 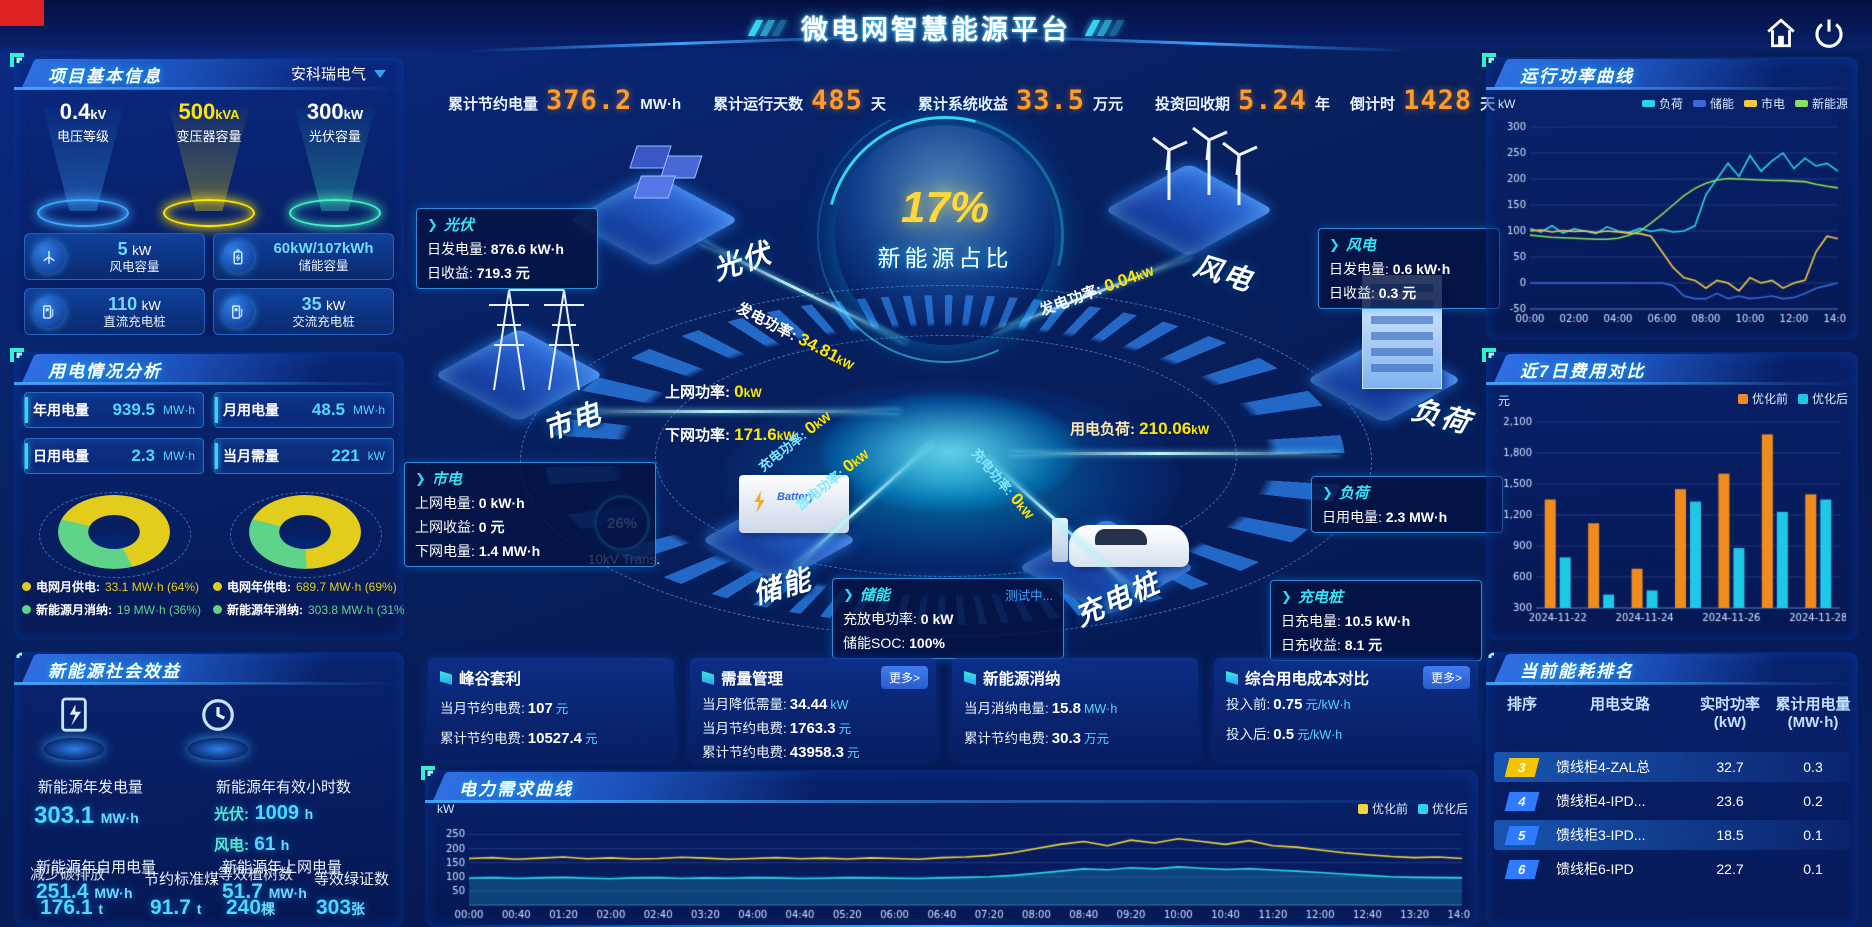 What do you see at coordinates (1670, 72) in the screenshot?
I see `panel-header: 运行功率曲线` at bounding box center [1670, 72].